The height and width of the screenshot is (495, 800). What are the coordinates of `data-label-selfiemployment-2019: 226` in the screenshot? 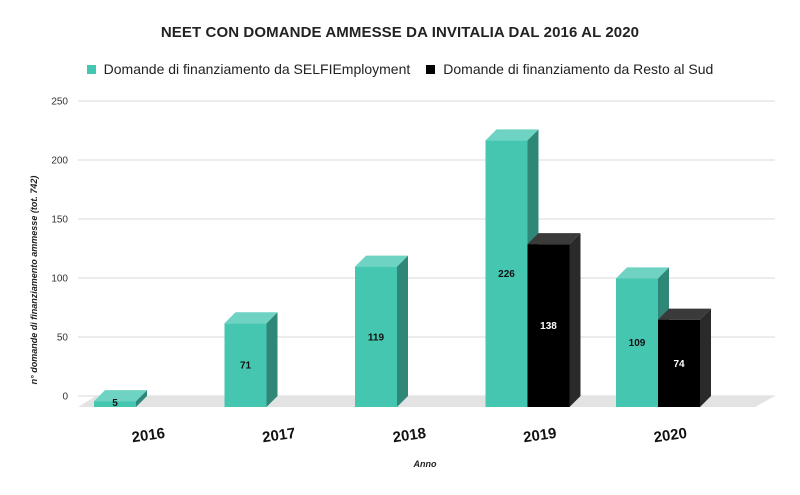 It's located at (506, 274).